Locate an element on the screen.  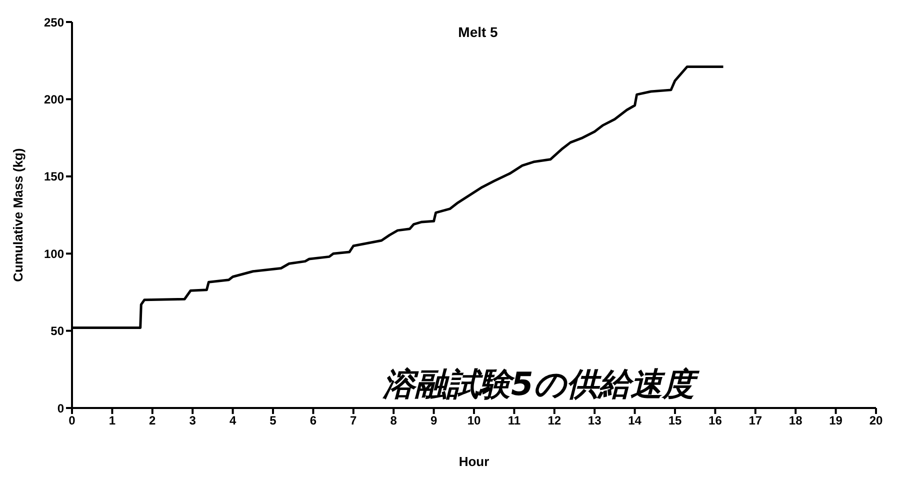
y-tick-label: 150 is located at coordinates (54, 177).